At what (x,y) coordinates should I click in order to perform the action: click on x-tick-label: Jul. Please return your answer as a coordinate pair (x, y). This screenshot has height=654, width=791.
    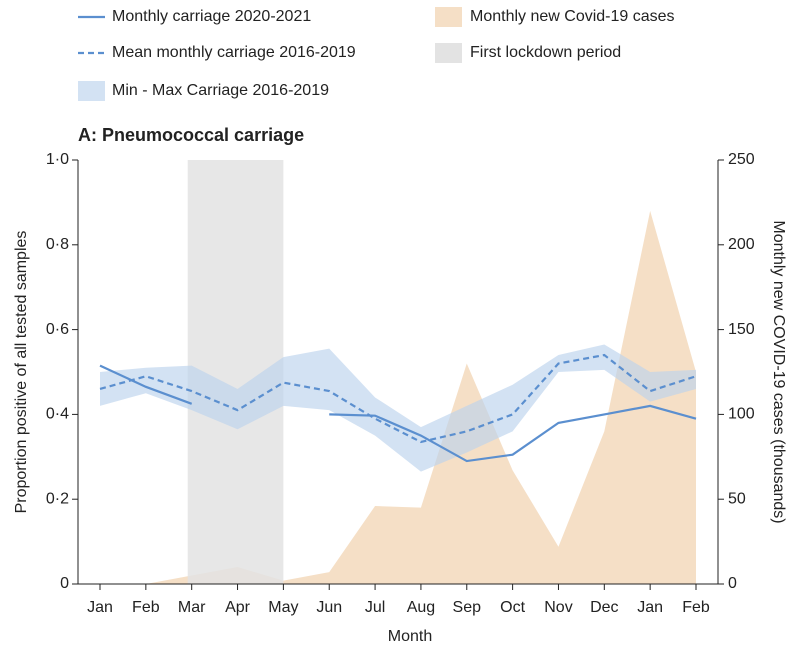
    Looking at the image, I should click on (375, 607).